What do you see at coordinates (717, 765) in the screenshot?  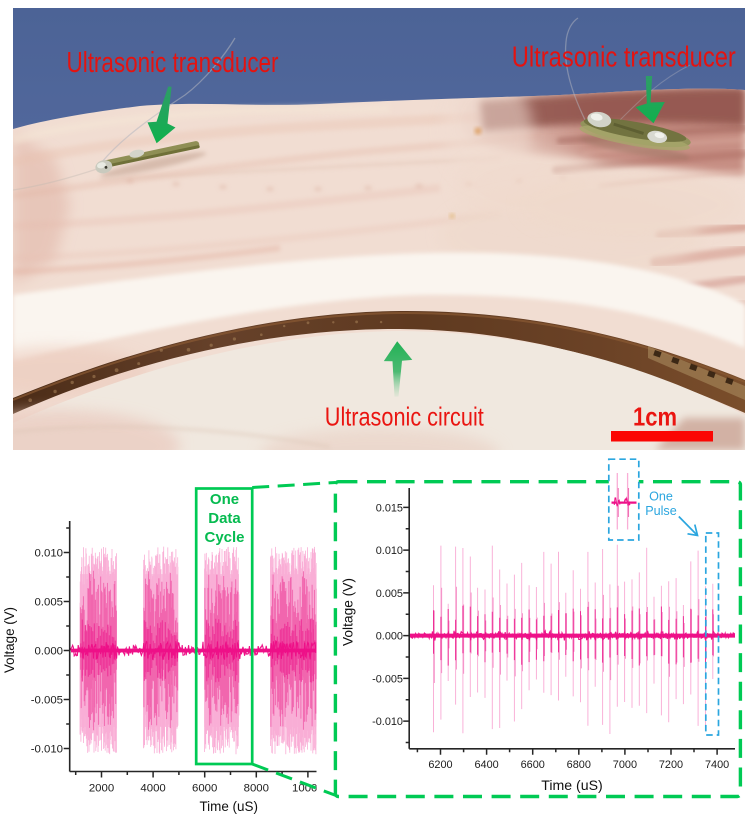 I see `svg-text: 7400` at bounding box center [717, 765].